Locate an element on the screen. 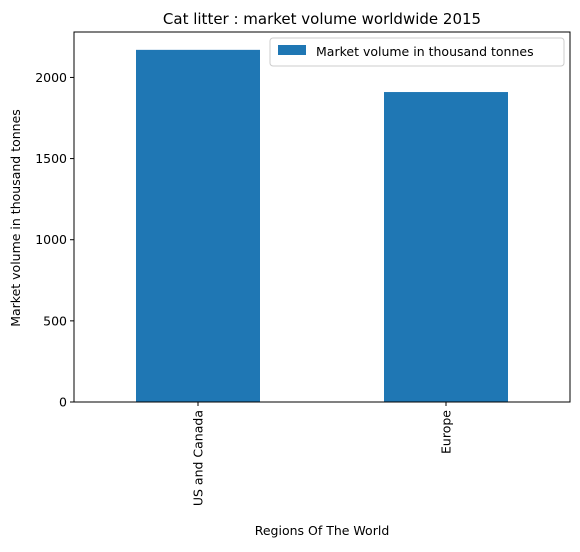 This screenshot has width=580, height=552. x-tick-label: US and Canada is located at coordinates (198, 458).